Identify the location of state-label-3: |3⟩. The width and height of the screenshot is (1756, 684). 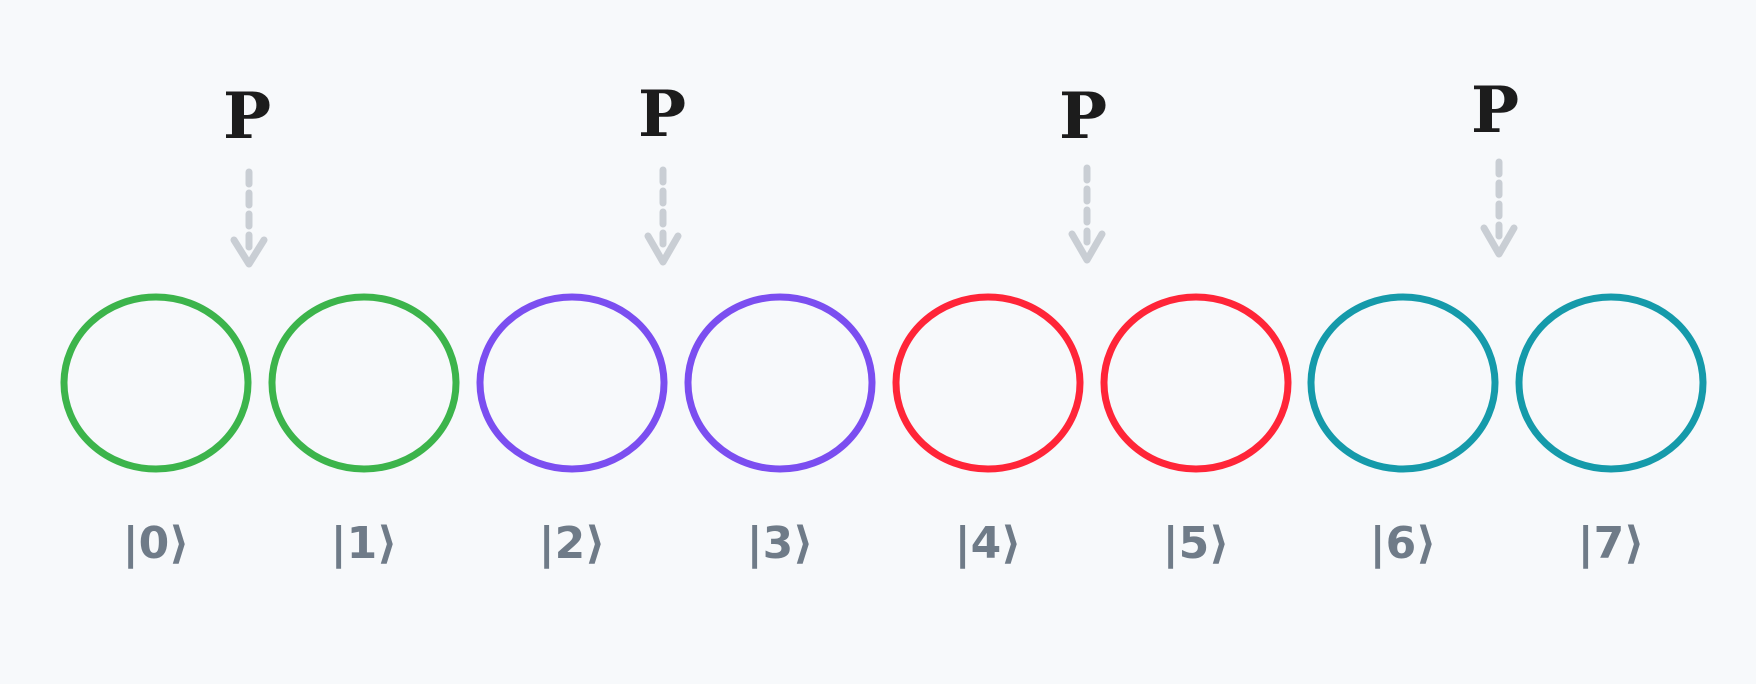
(780, 543).